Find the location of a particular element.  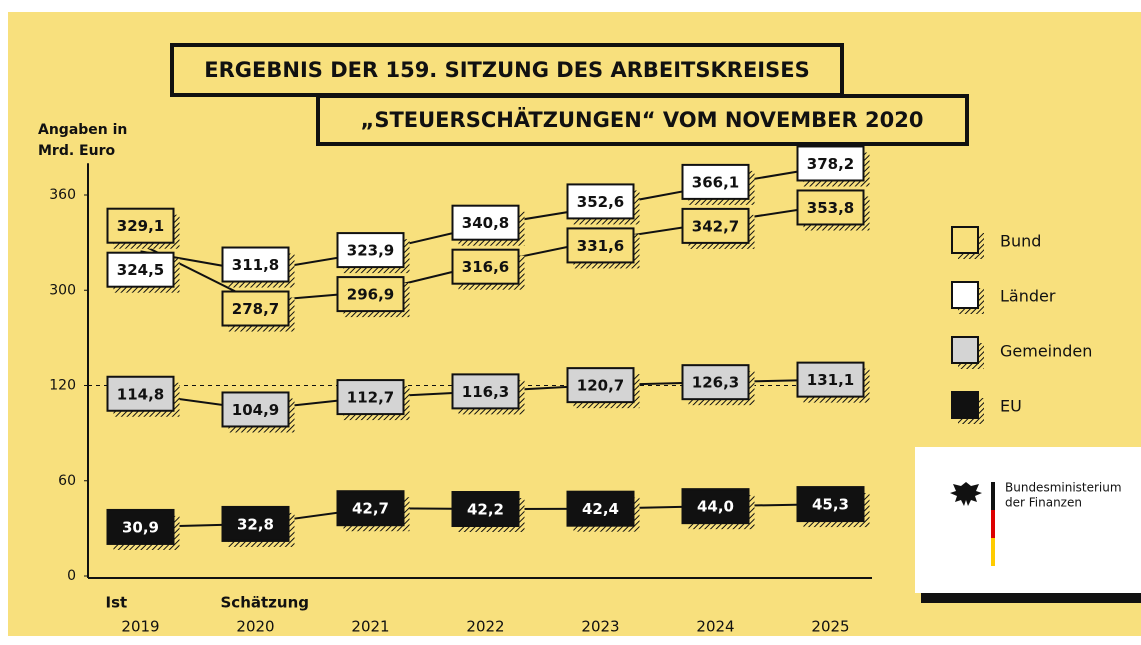

y-tick-label: 120 is located at coordinates (62, 386).